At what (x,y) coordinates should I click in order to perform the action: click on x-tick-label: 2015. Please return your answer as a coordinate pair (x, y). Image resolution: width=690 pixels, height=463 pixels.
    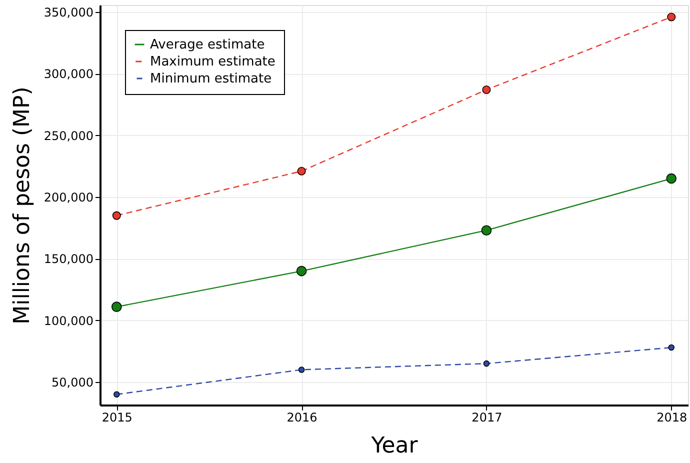
    Looking at the image, I should click on (117, 417).